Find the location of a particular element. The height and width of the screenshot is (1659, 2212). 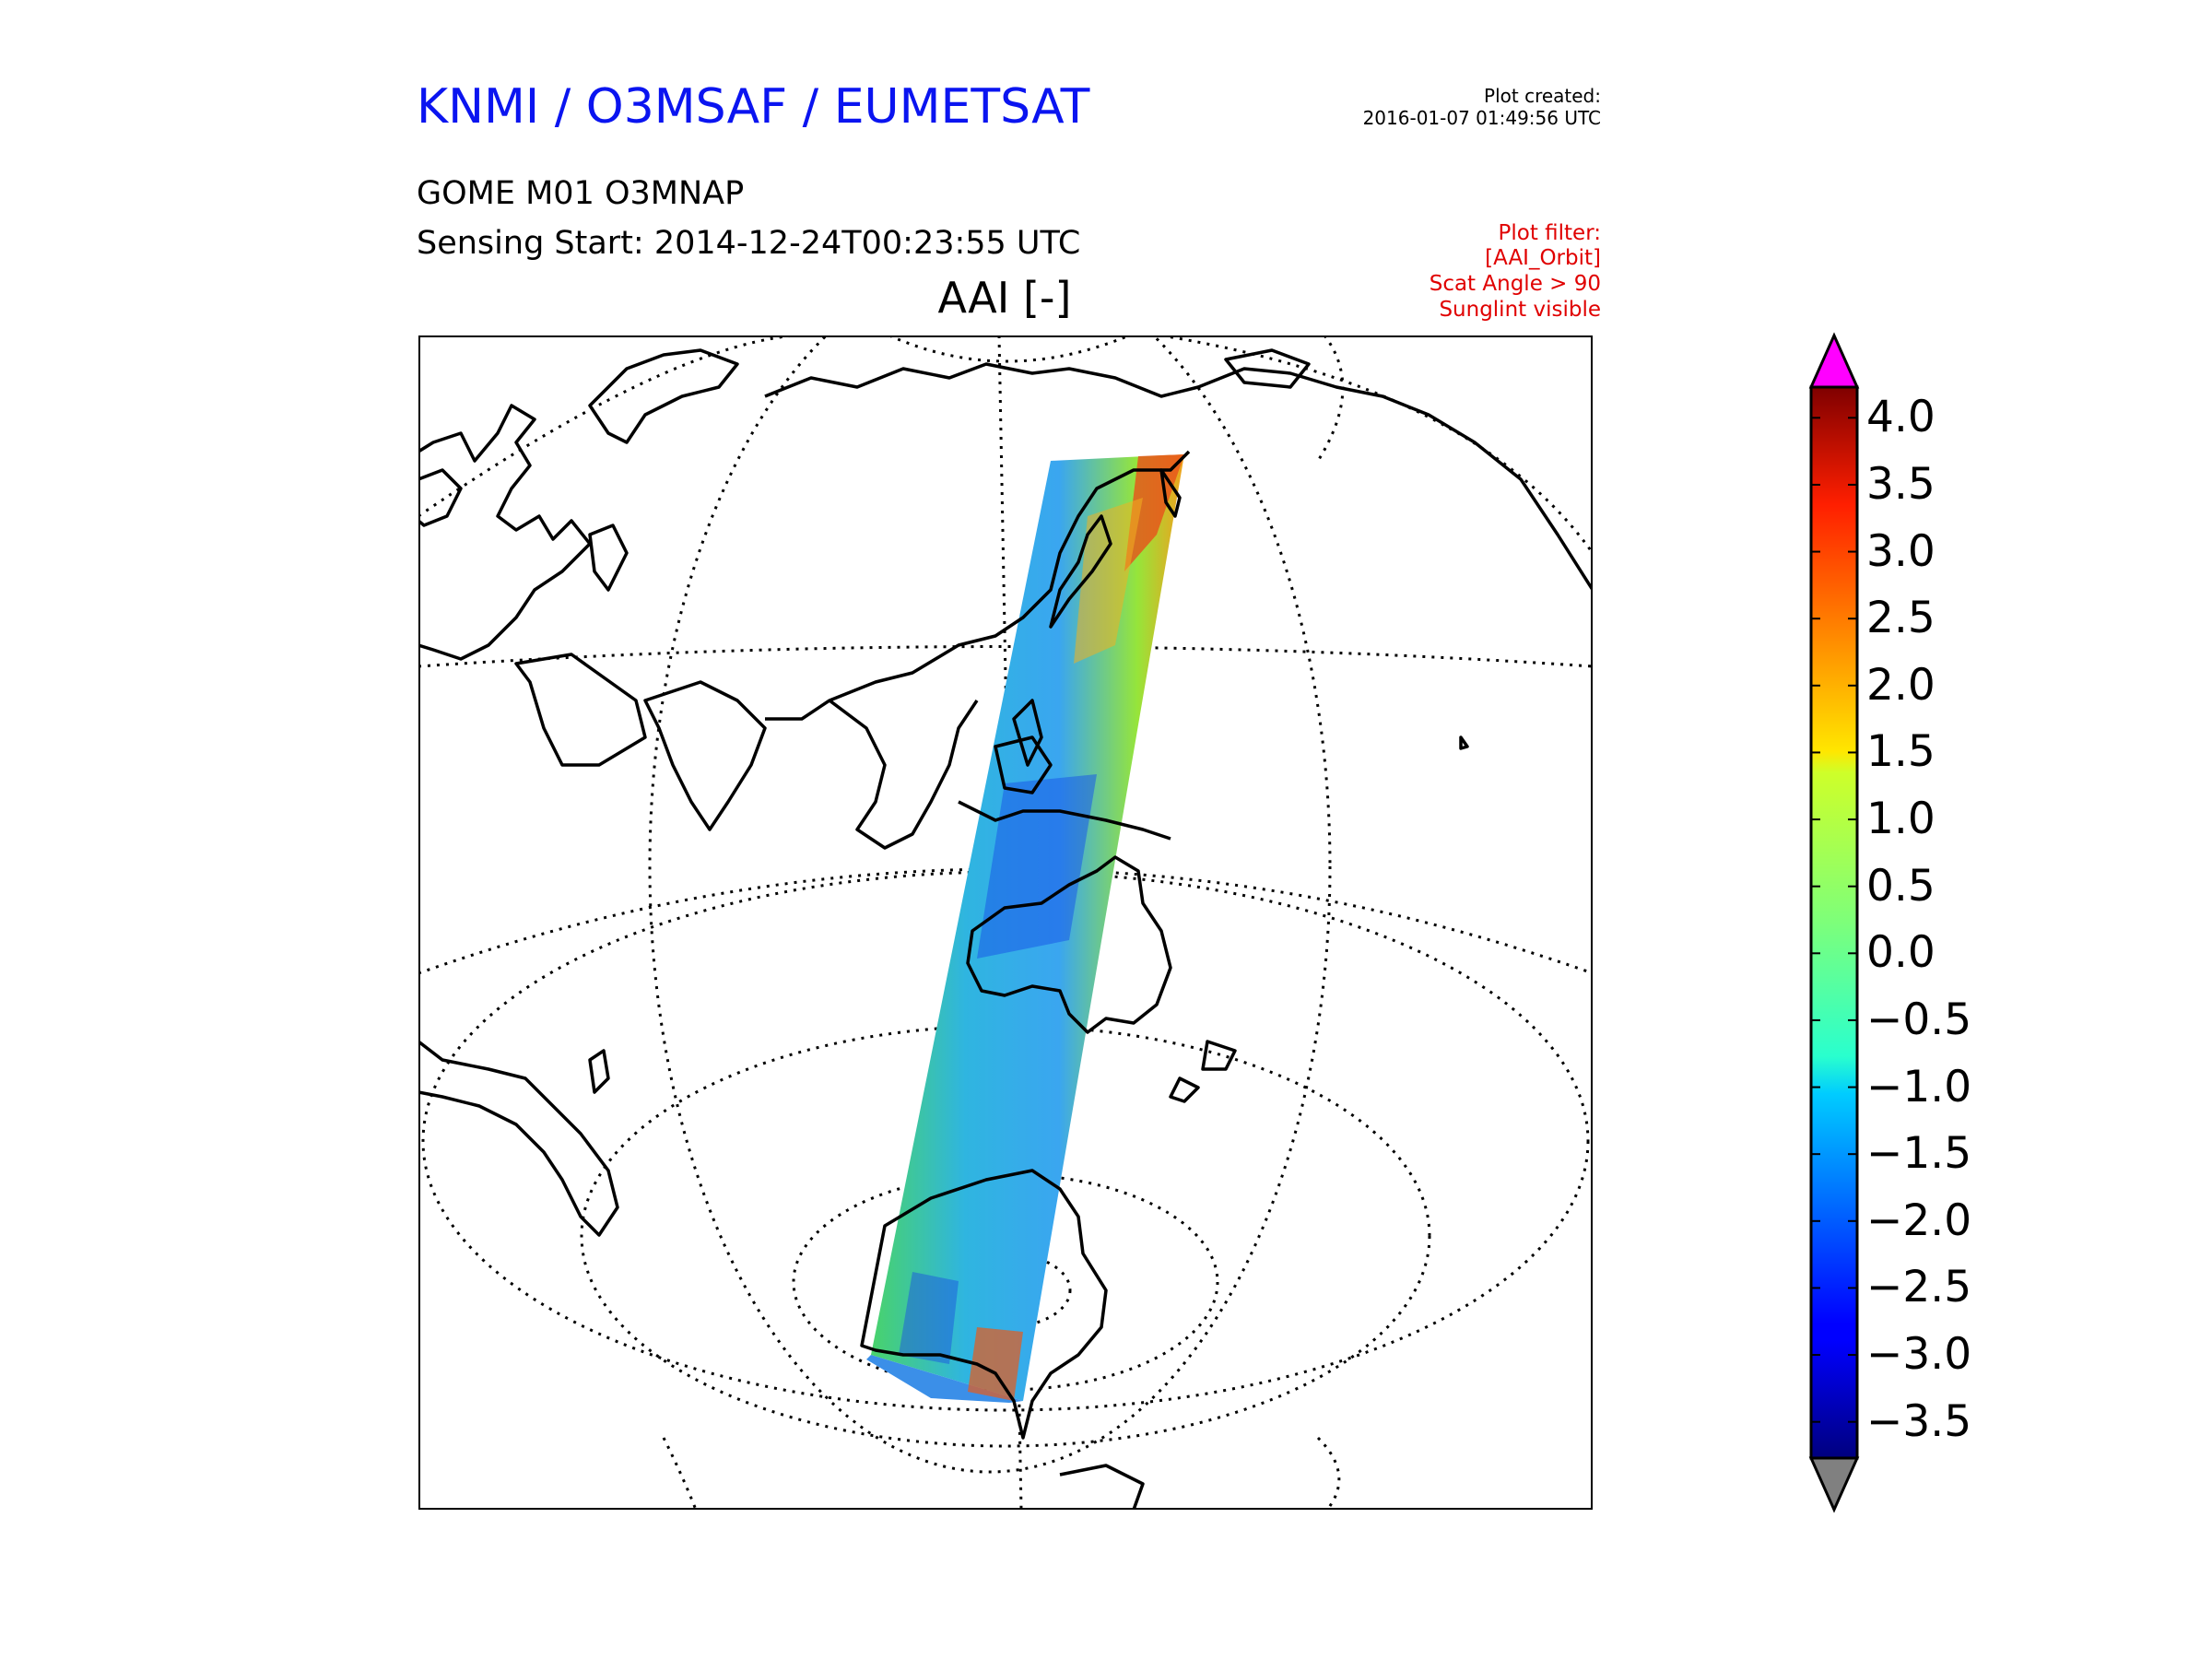

coastline-indonesia is located at coordinates (1064, 820).